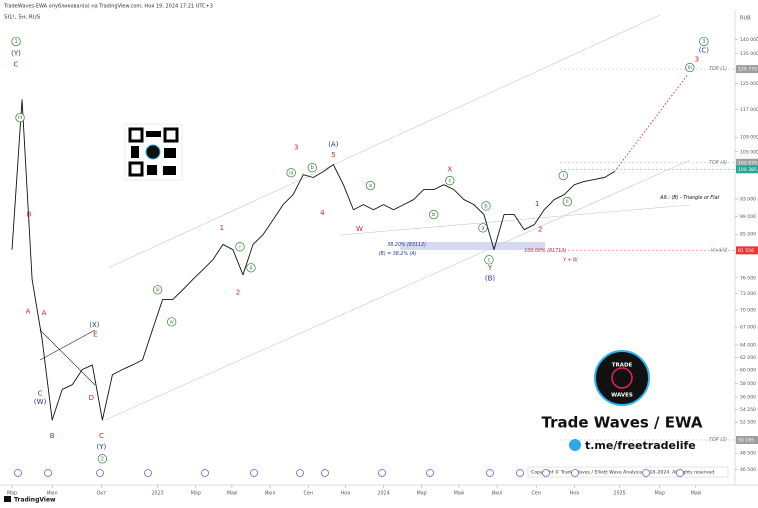 The height and width of the screenshot is (508, 758). I want to click on price-tag-label: 81 556, so click(746, 251).